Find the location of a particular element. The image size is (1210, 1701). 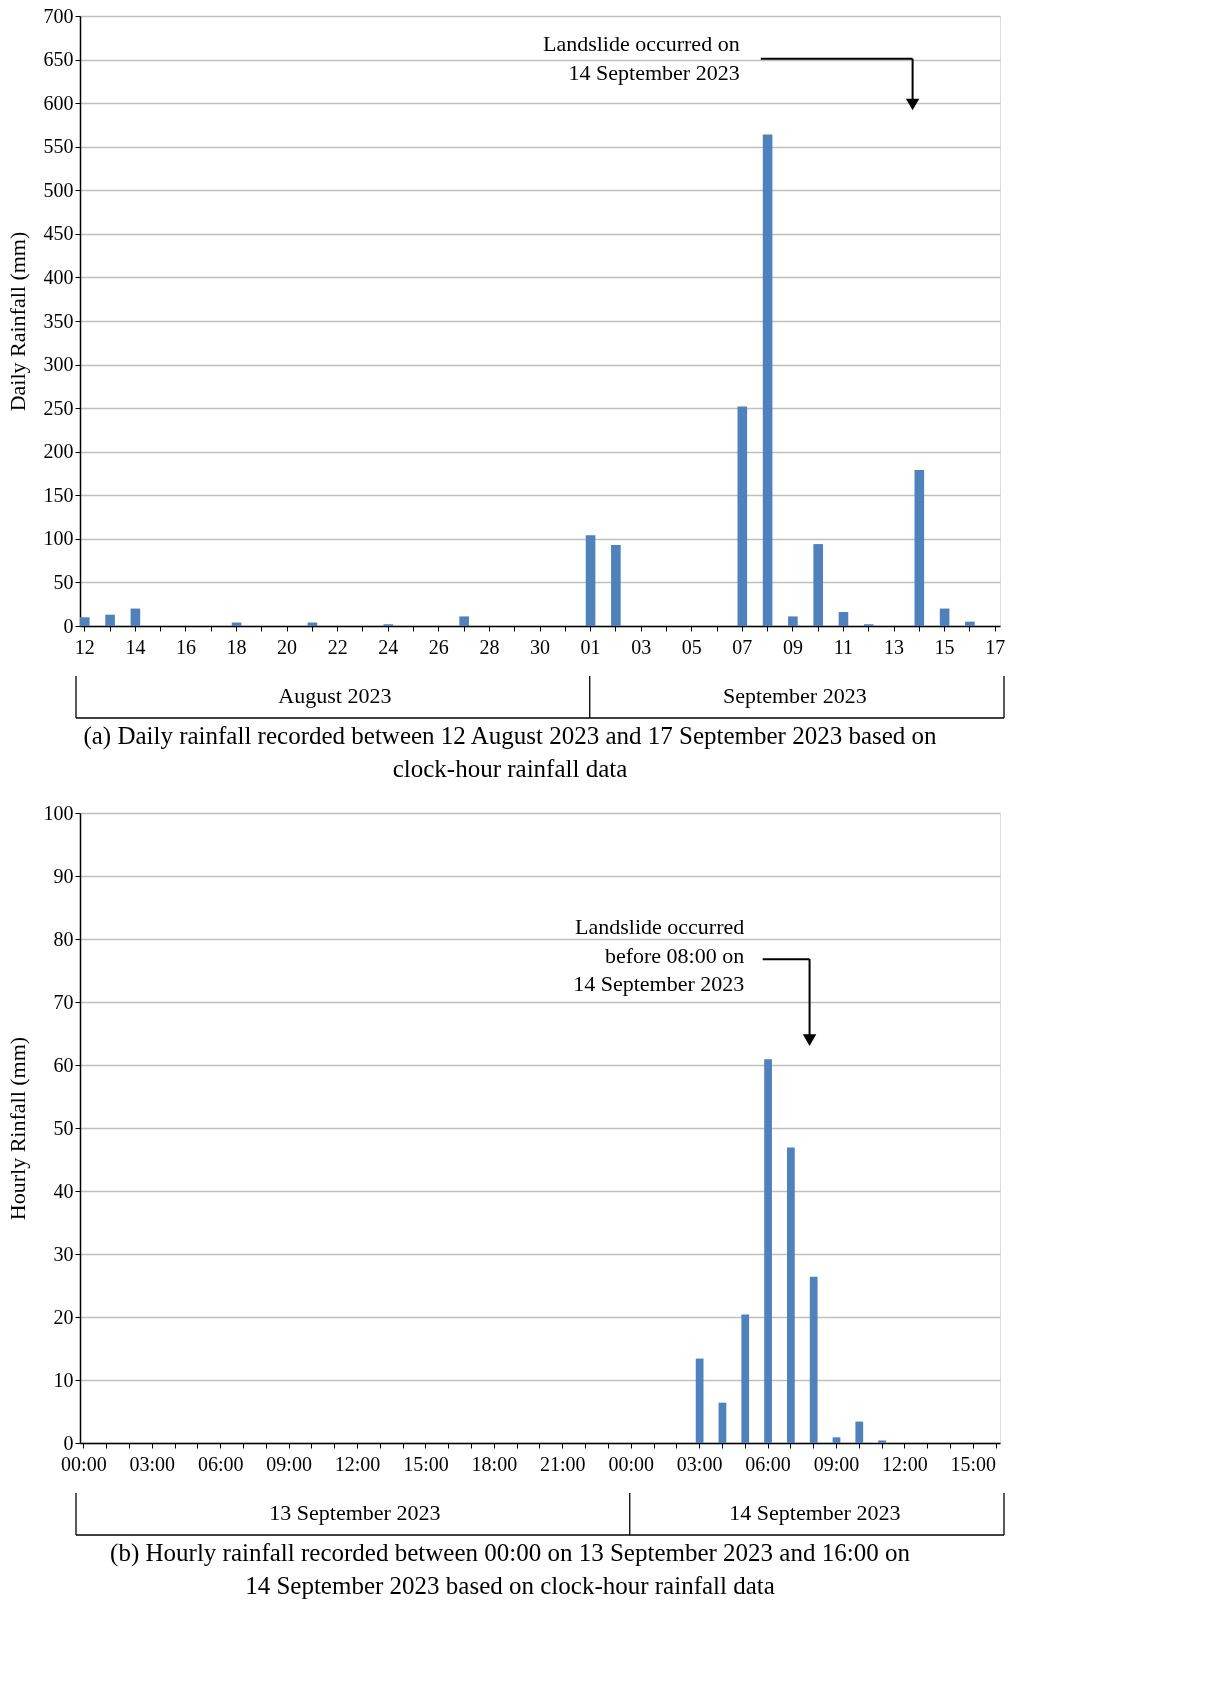

text: 14 September 2023 is located at coordinates (815, 1512).